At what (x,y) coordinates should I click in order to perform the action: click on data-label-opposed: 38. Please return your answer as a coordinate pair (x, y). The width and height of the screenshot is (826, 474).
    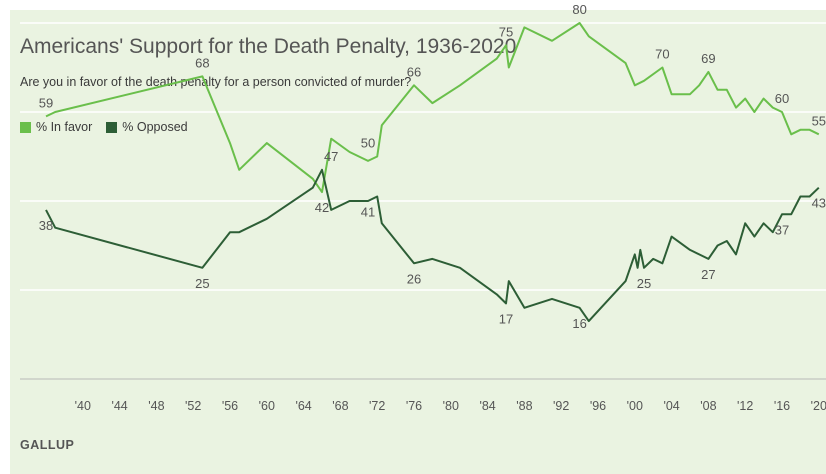
    Looking at the image, I should click on (46, 225).